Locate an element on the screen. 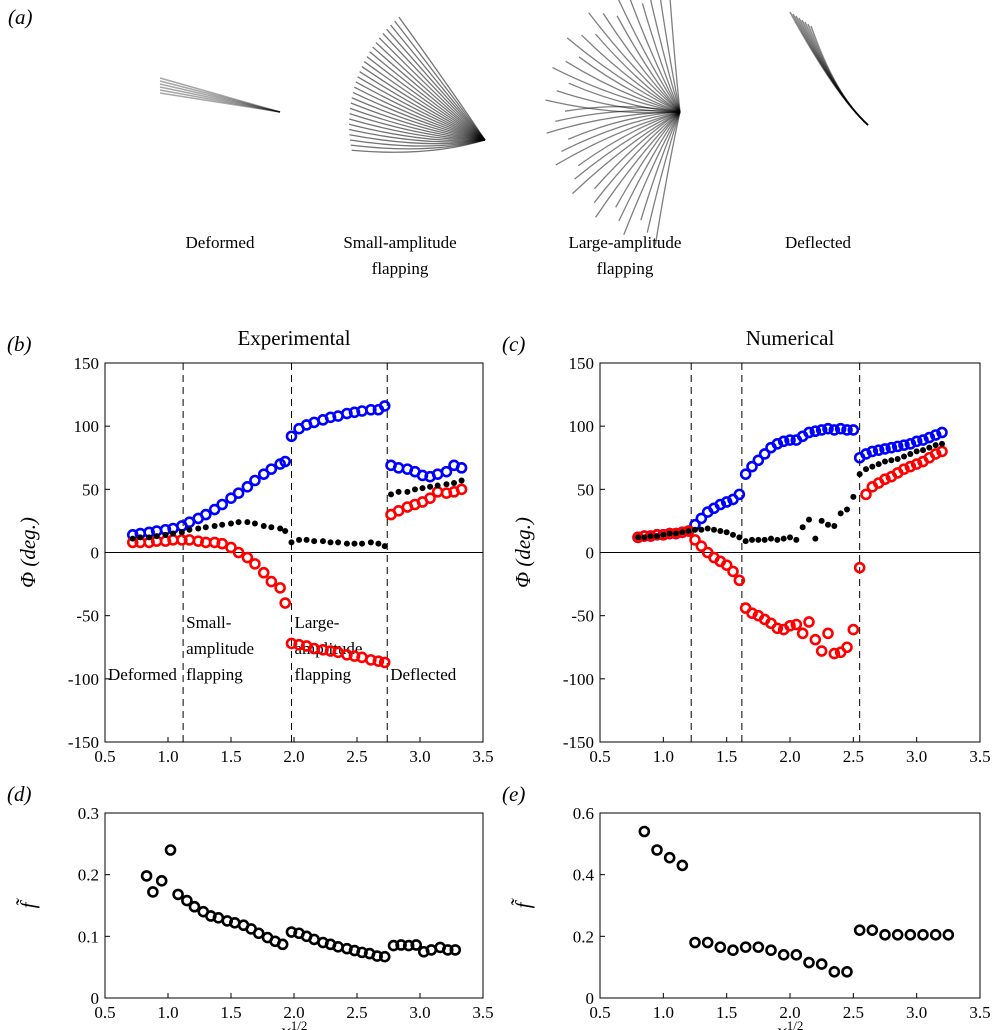  y-tick-label: 150 is located at coordinates (582, 363).